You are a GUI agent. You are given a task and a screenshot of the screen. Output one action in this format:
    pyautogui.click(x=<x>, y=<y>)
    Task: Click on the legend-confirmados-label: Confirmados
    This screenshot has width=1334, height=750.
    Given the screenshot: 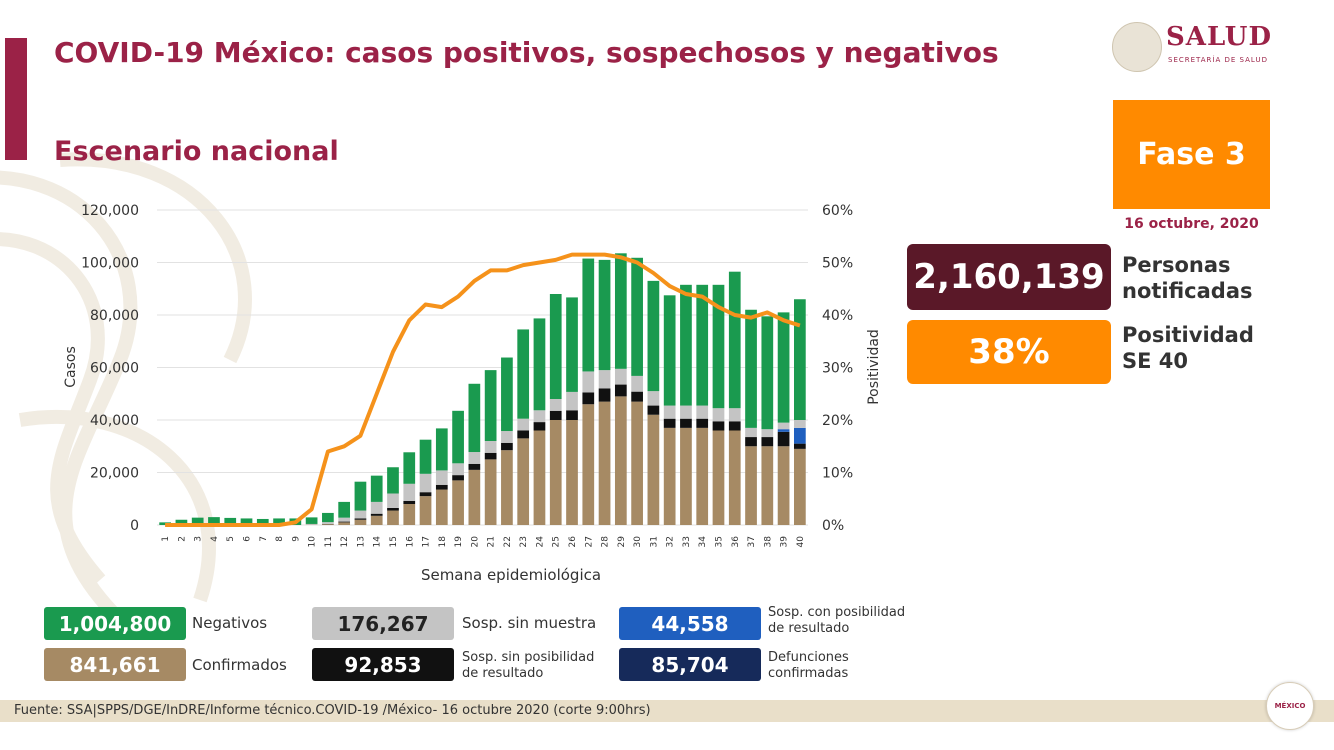 What is the action you would take?
    pyautogui.click(x=239, y=665)
    